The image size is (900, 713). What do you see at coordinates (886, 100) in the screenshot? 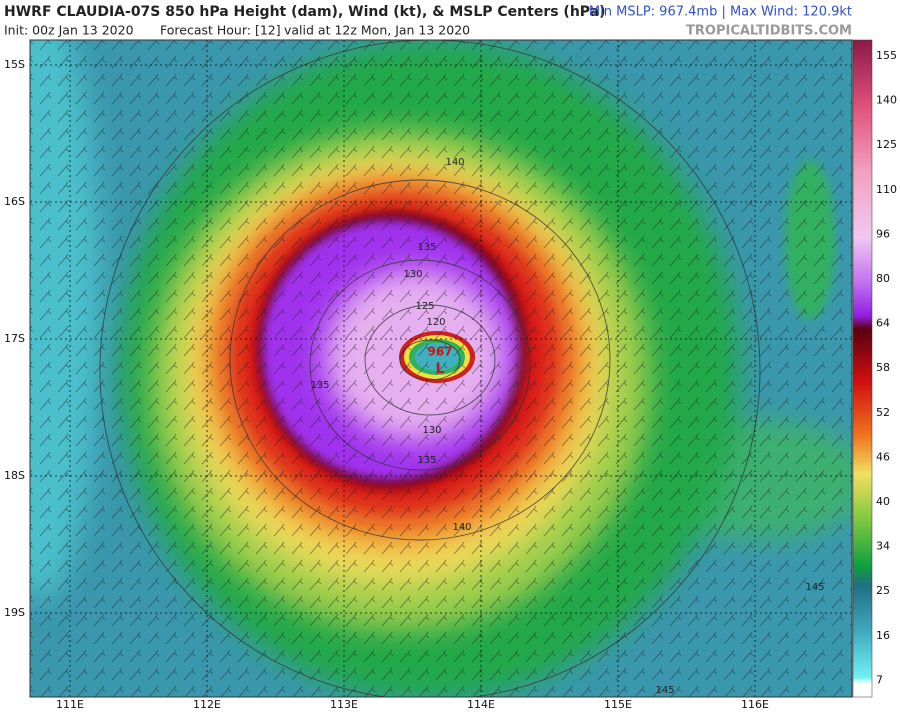
I see `colorbar-label: 140` at bounding box center [886, 100].